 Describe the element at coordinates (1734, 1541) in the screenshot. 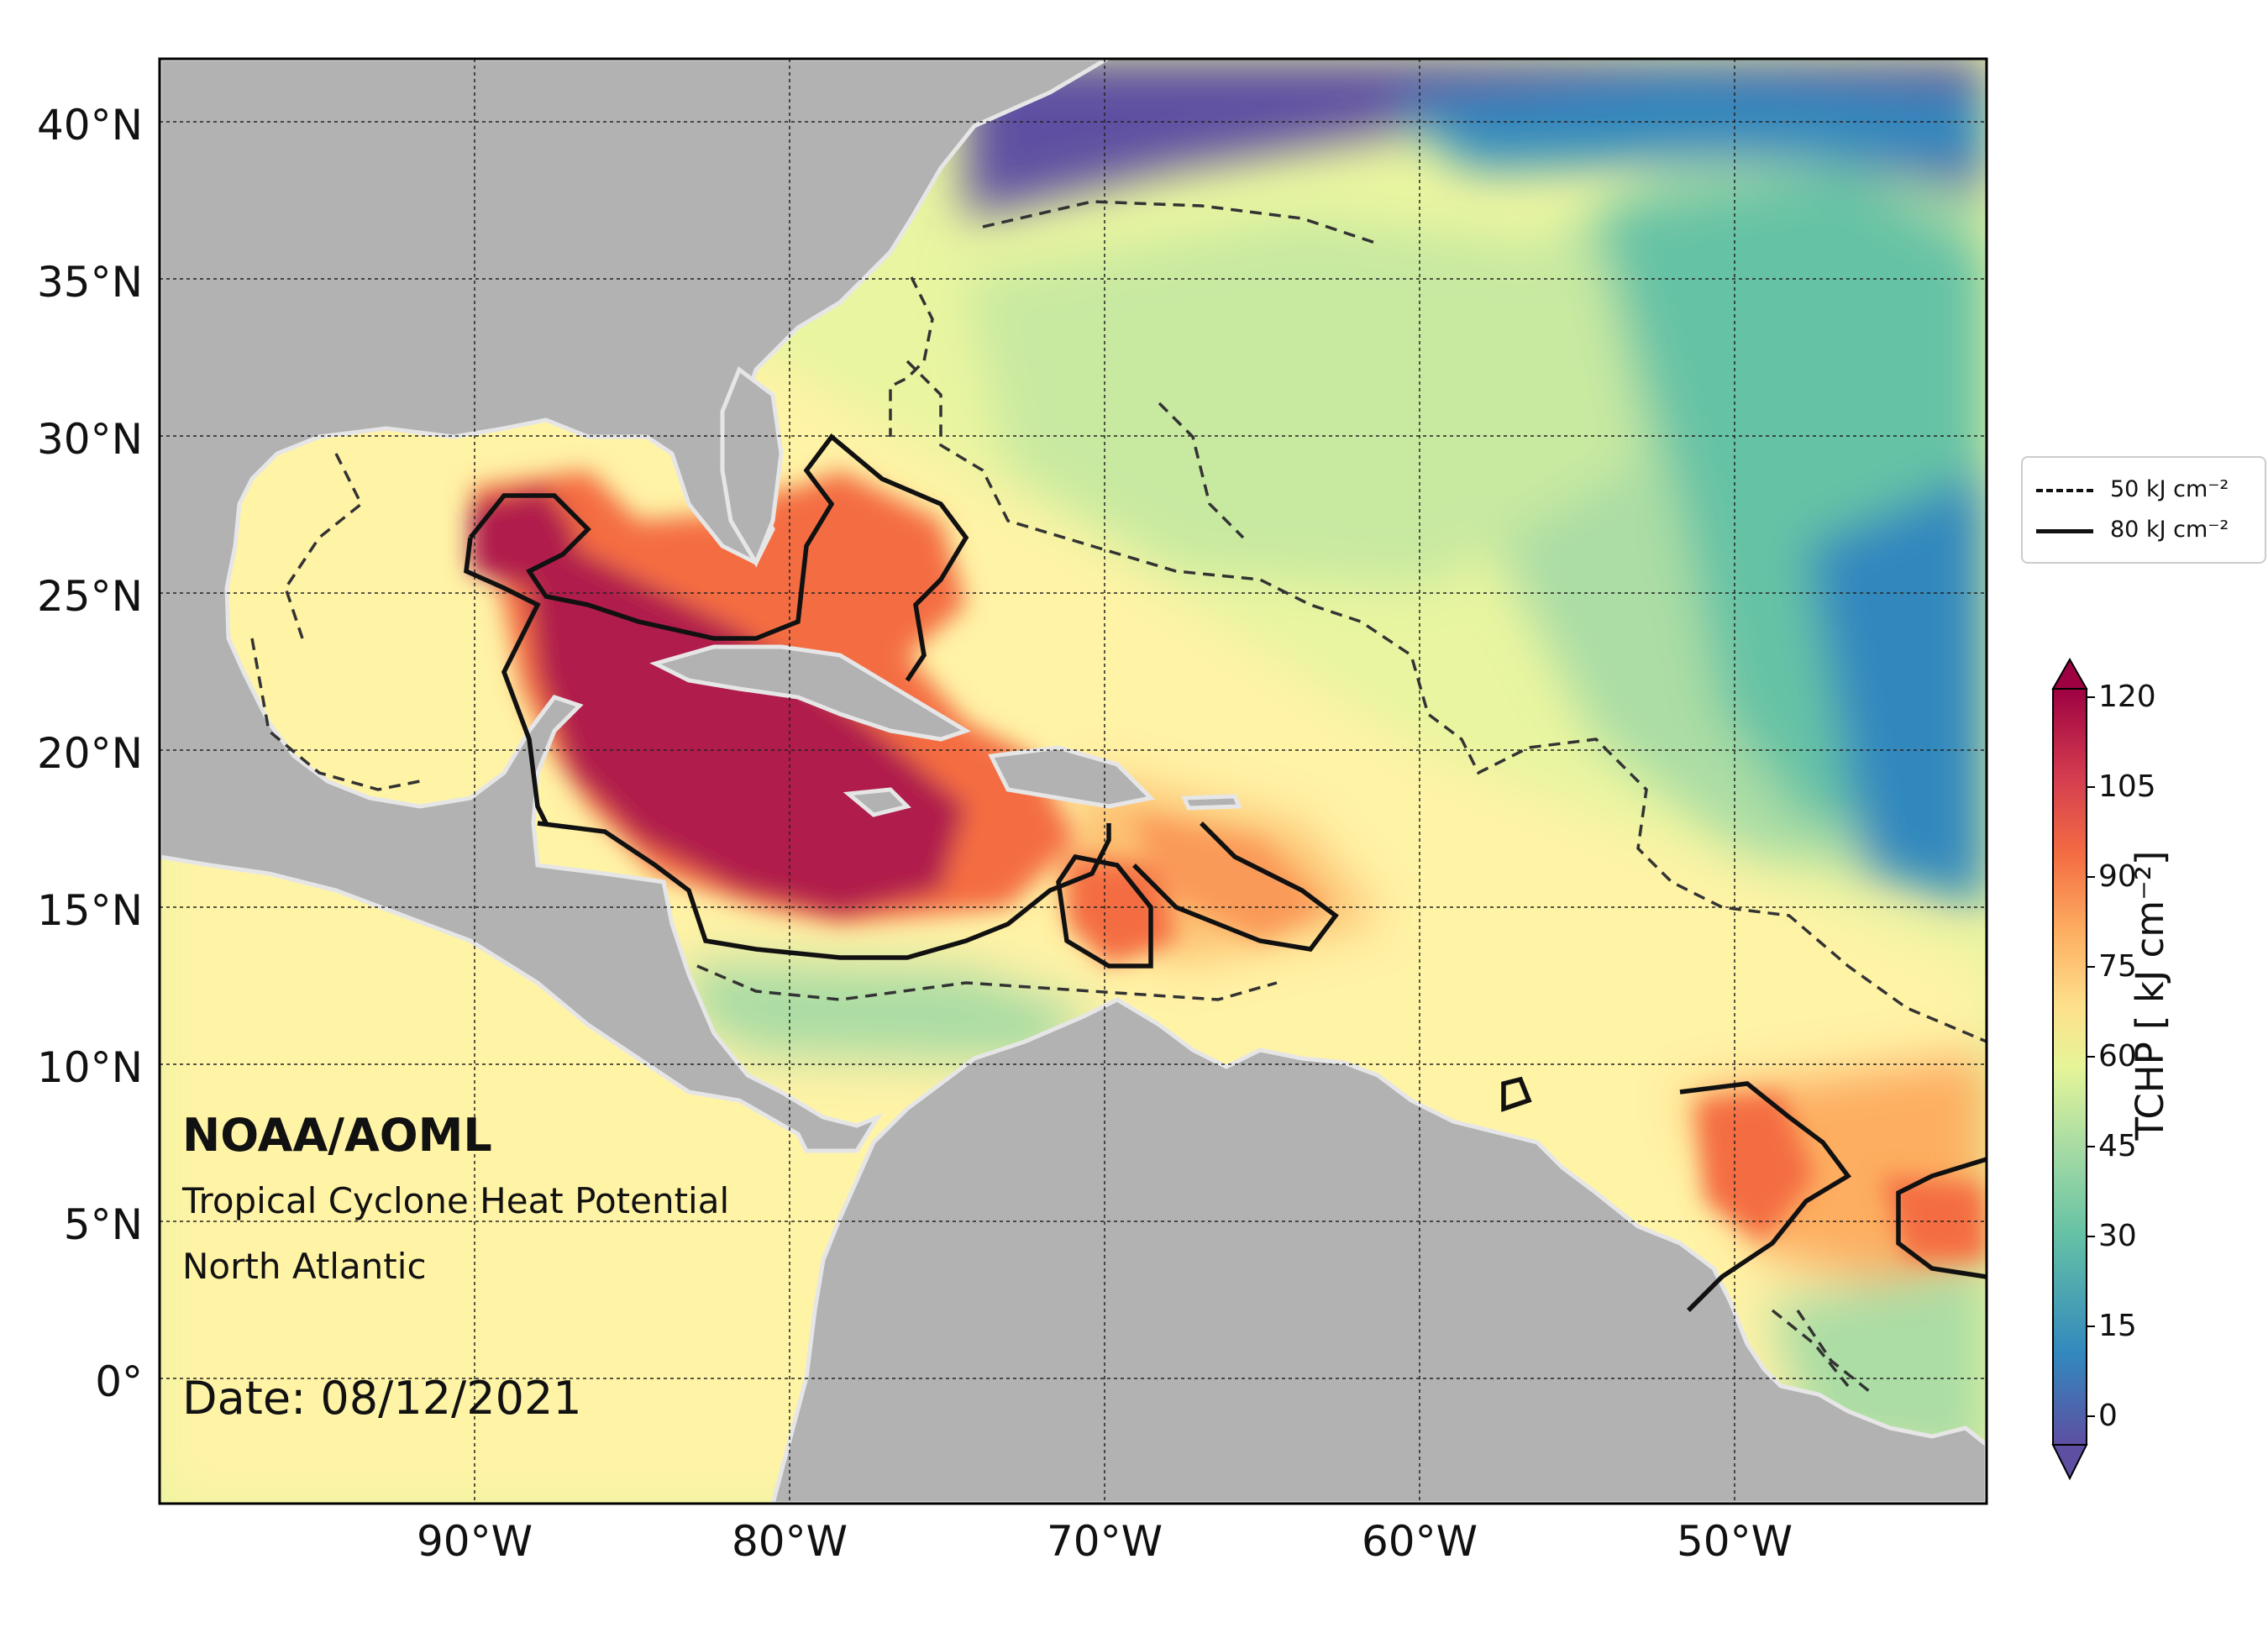

I see `lon-label-50w: 50°W` at that location.